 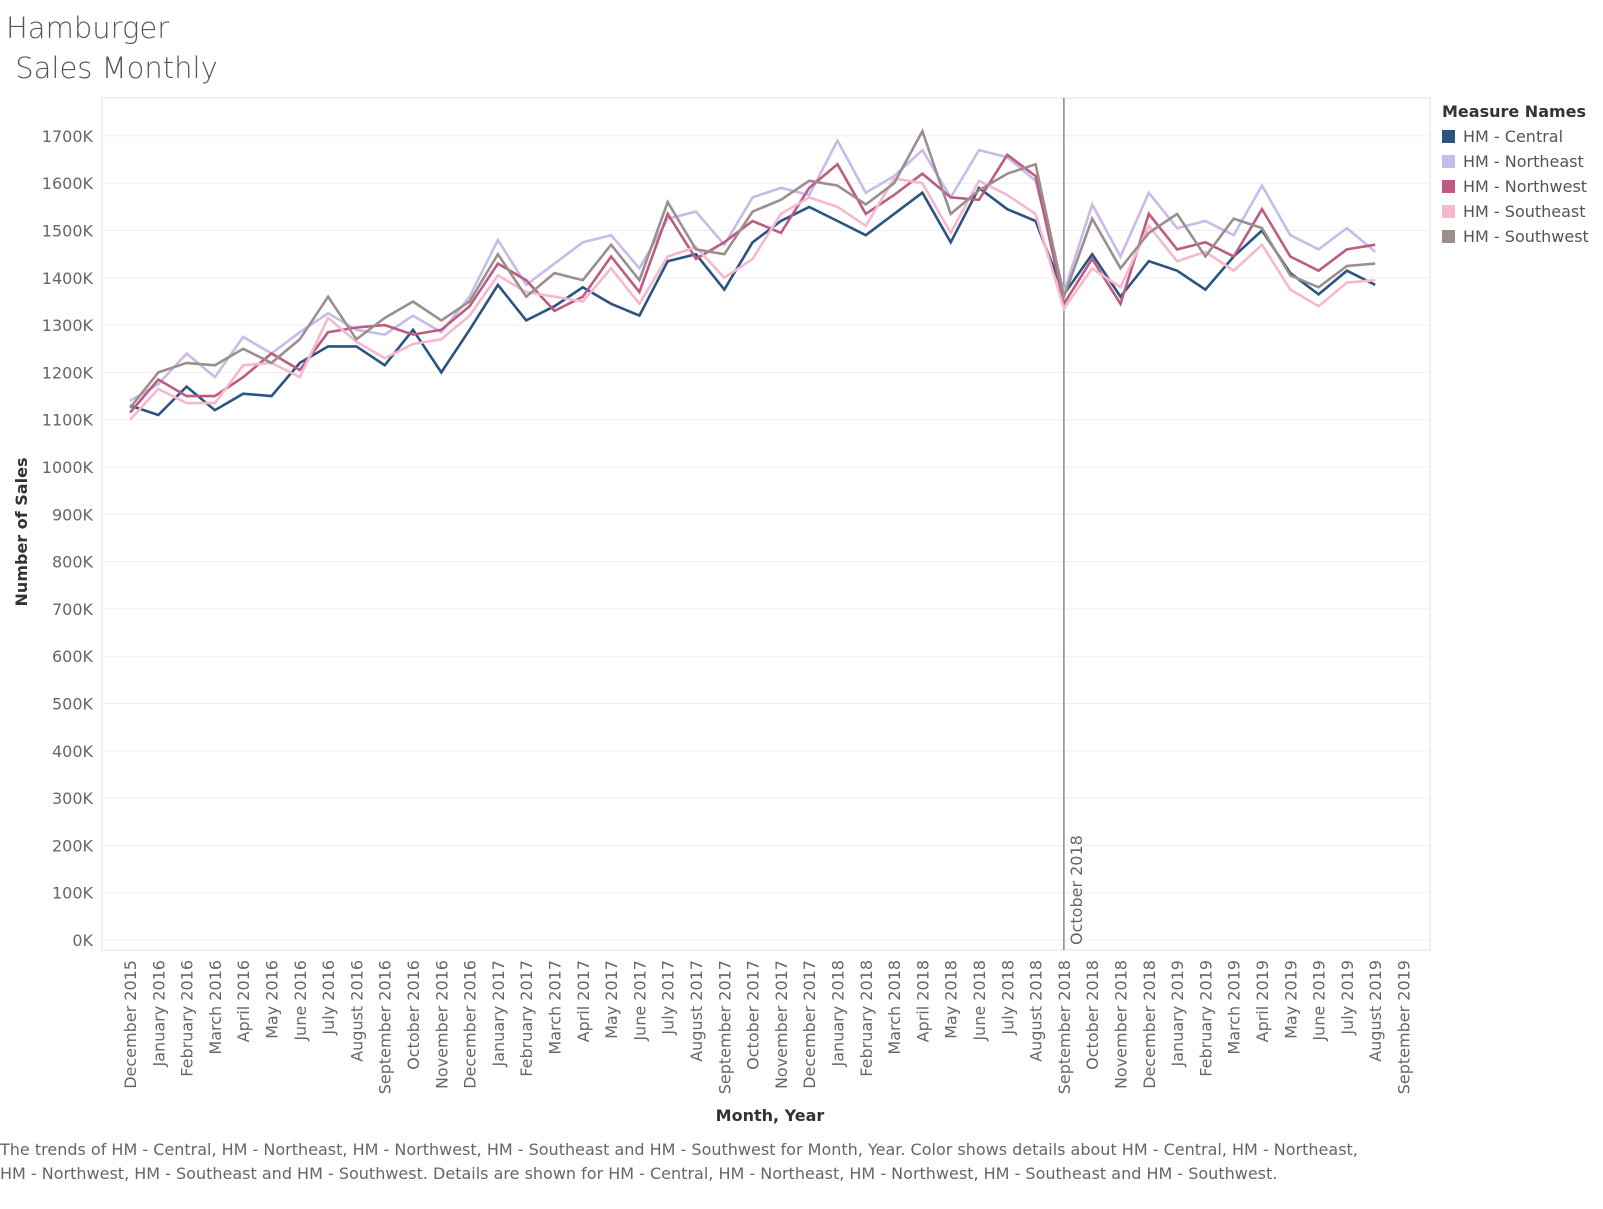 What do you see at coordinates (498, 1013) in the screenshot?
I see `x-tick-label: January 2017` at bounding box center [498, 1013].